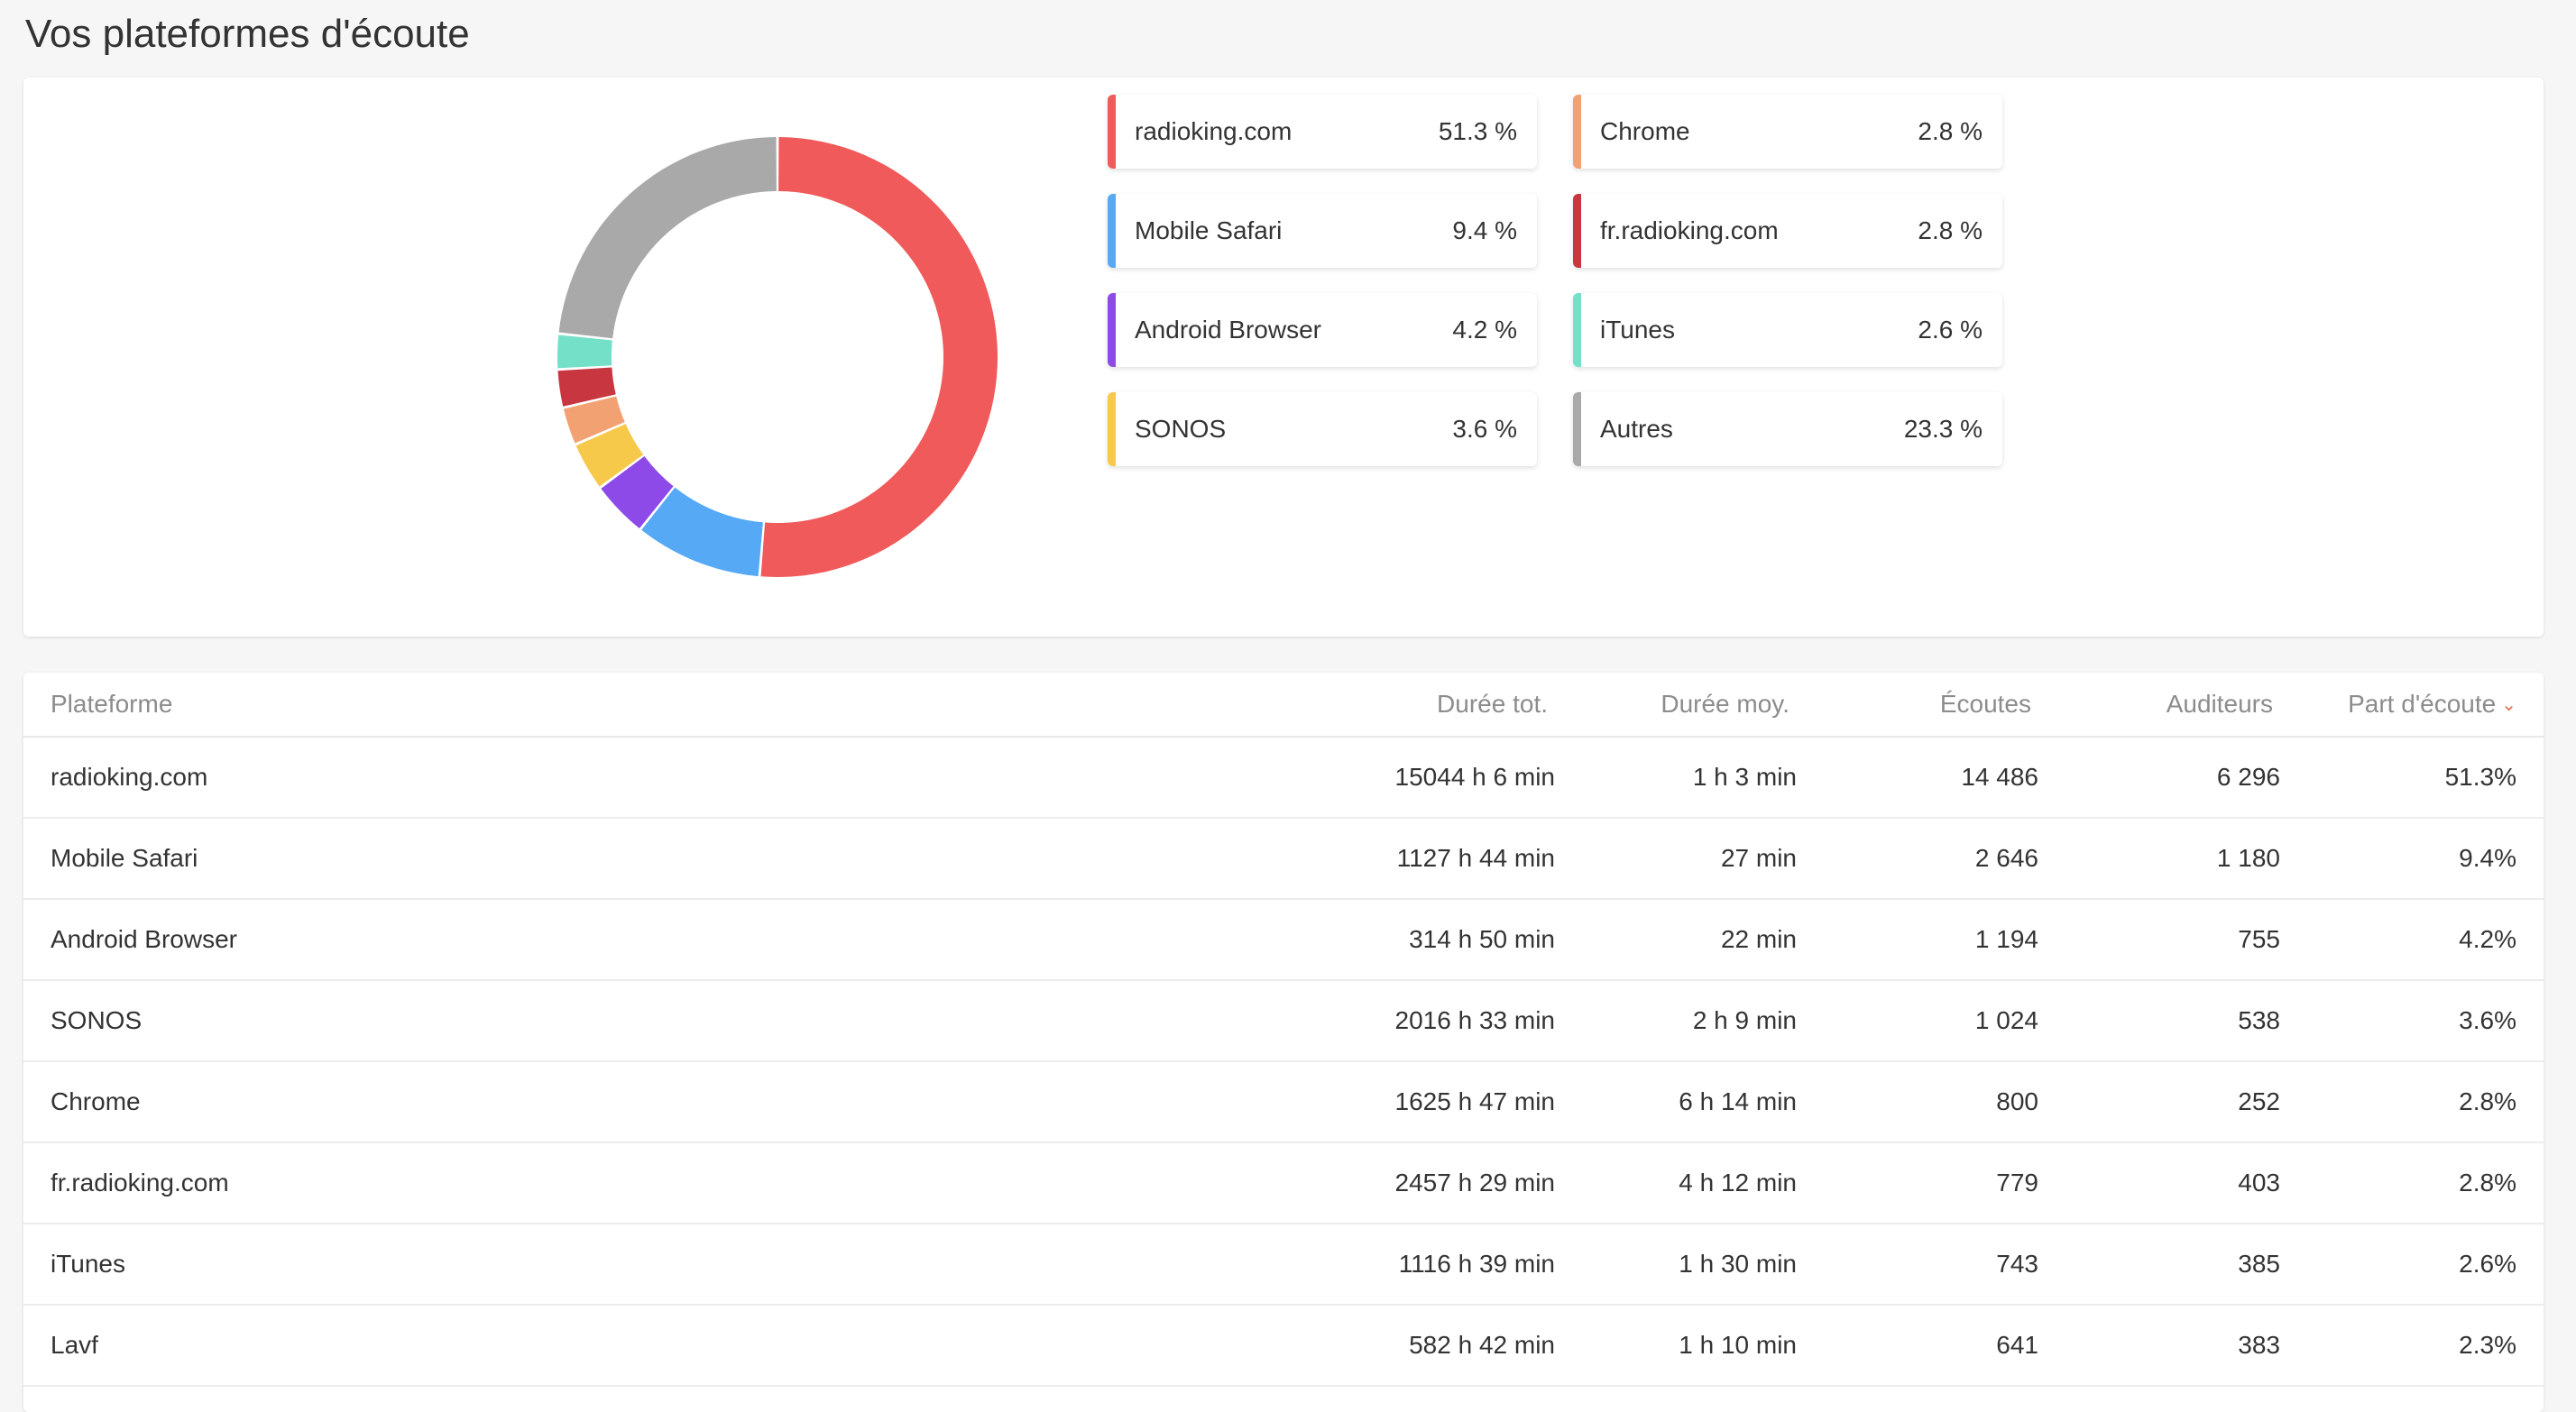  I want to click on table-row: iTunes 1116 h 39 min 1 h 30 min 743 385 2.6%, so click(1283, 1265).